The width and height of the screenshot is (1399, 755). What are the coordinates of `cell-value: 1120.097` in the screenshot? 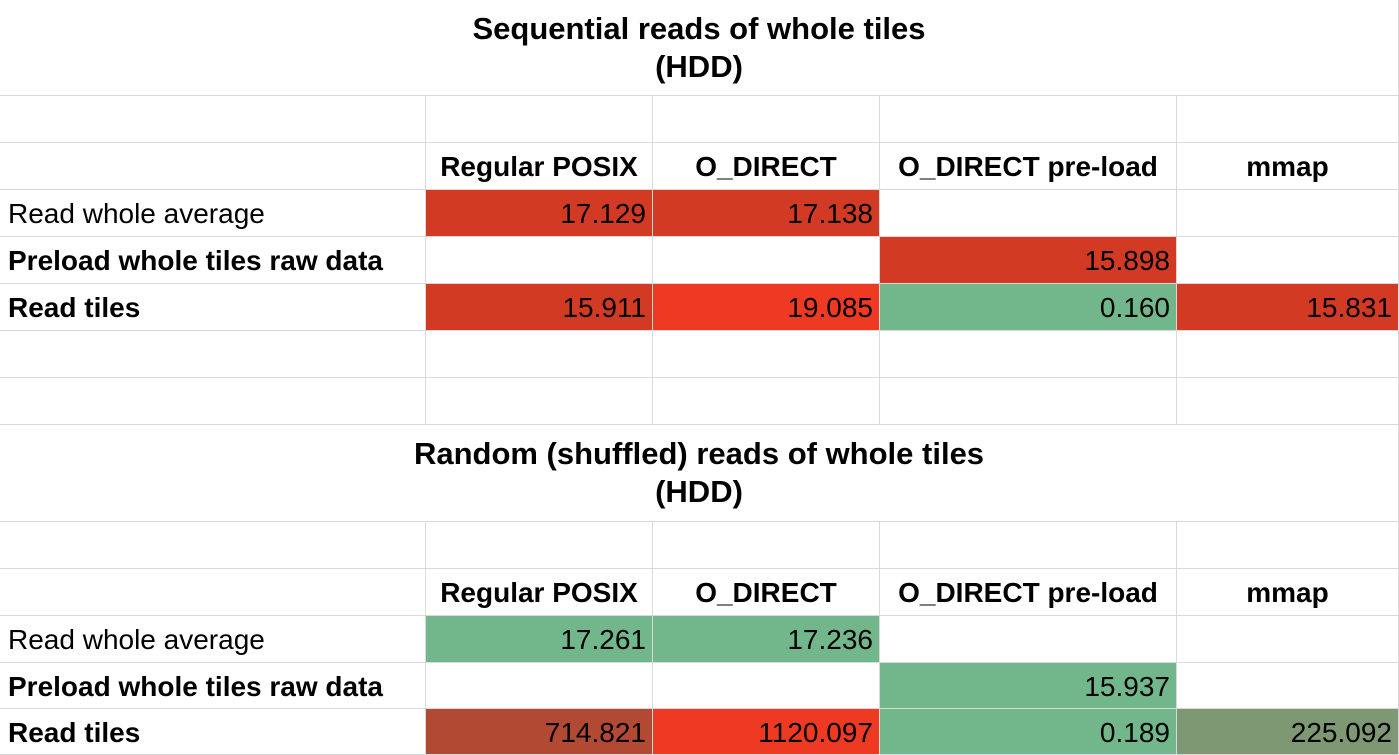 It's located at (766, 732).